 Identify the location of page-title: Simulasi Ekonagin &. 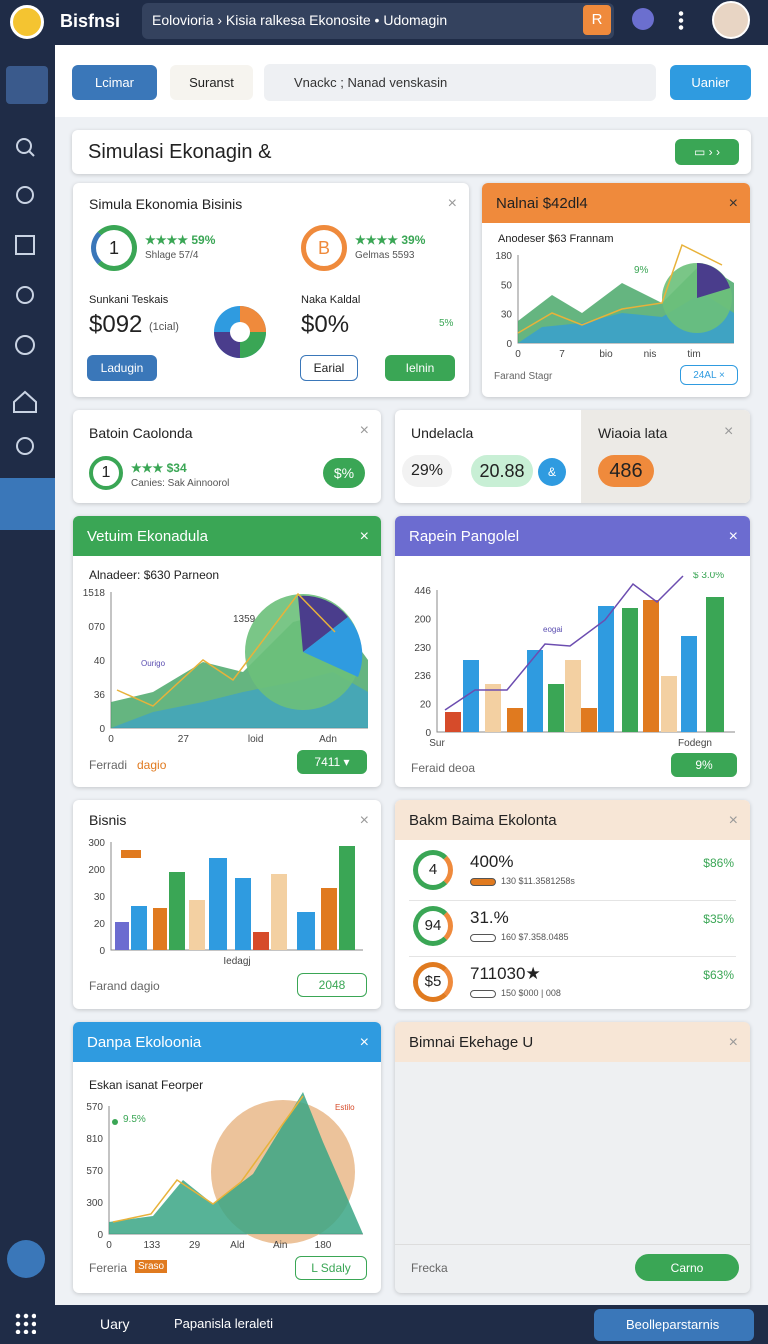
(180, 152).